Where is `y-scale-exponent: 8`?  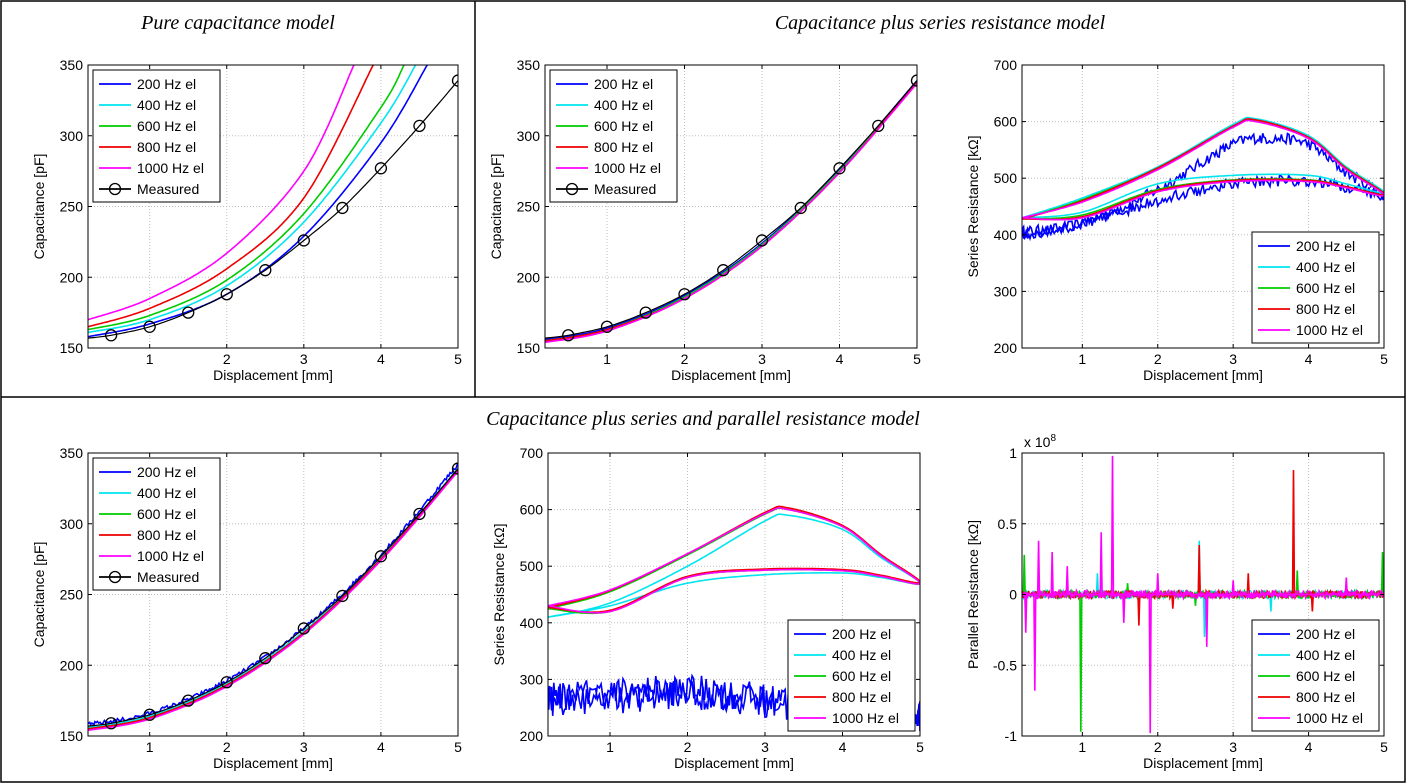 y-scale-exponent: 8 is located at coordinates (1053, 438).